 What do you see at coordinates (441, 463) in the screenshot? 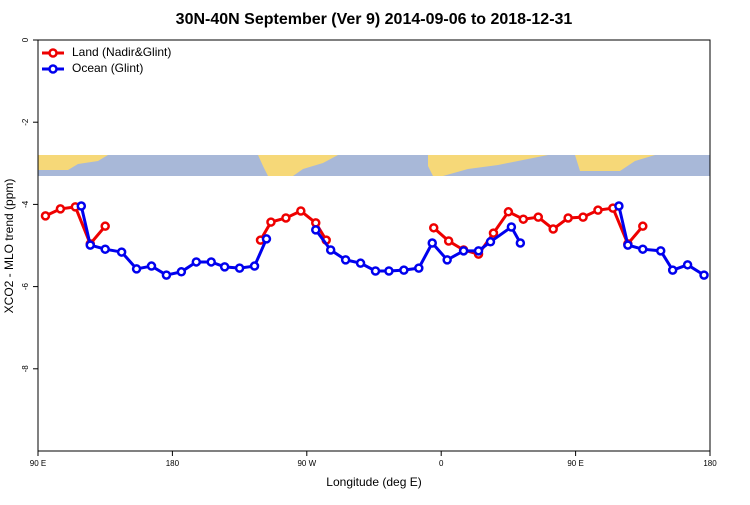
I see `x-tick-label: 0` at bounding box center [441, 463].